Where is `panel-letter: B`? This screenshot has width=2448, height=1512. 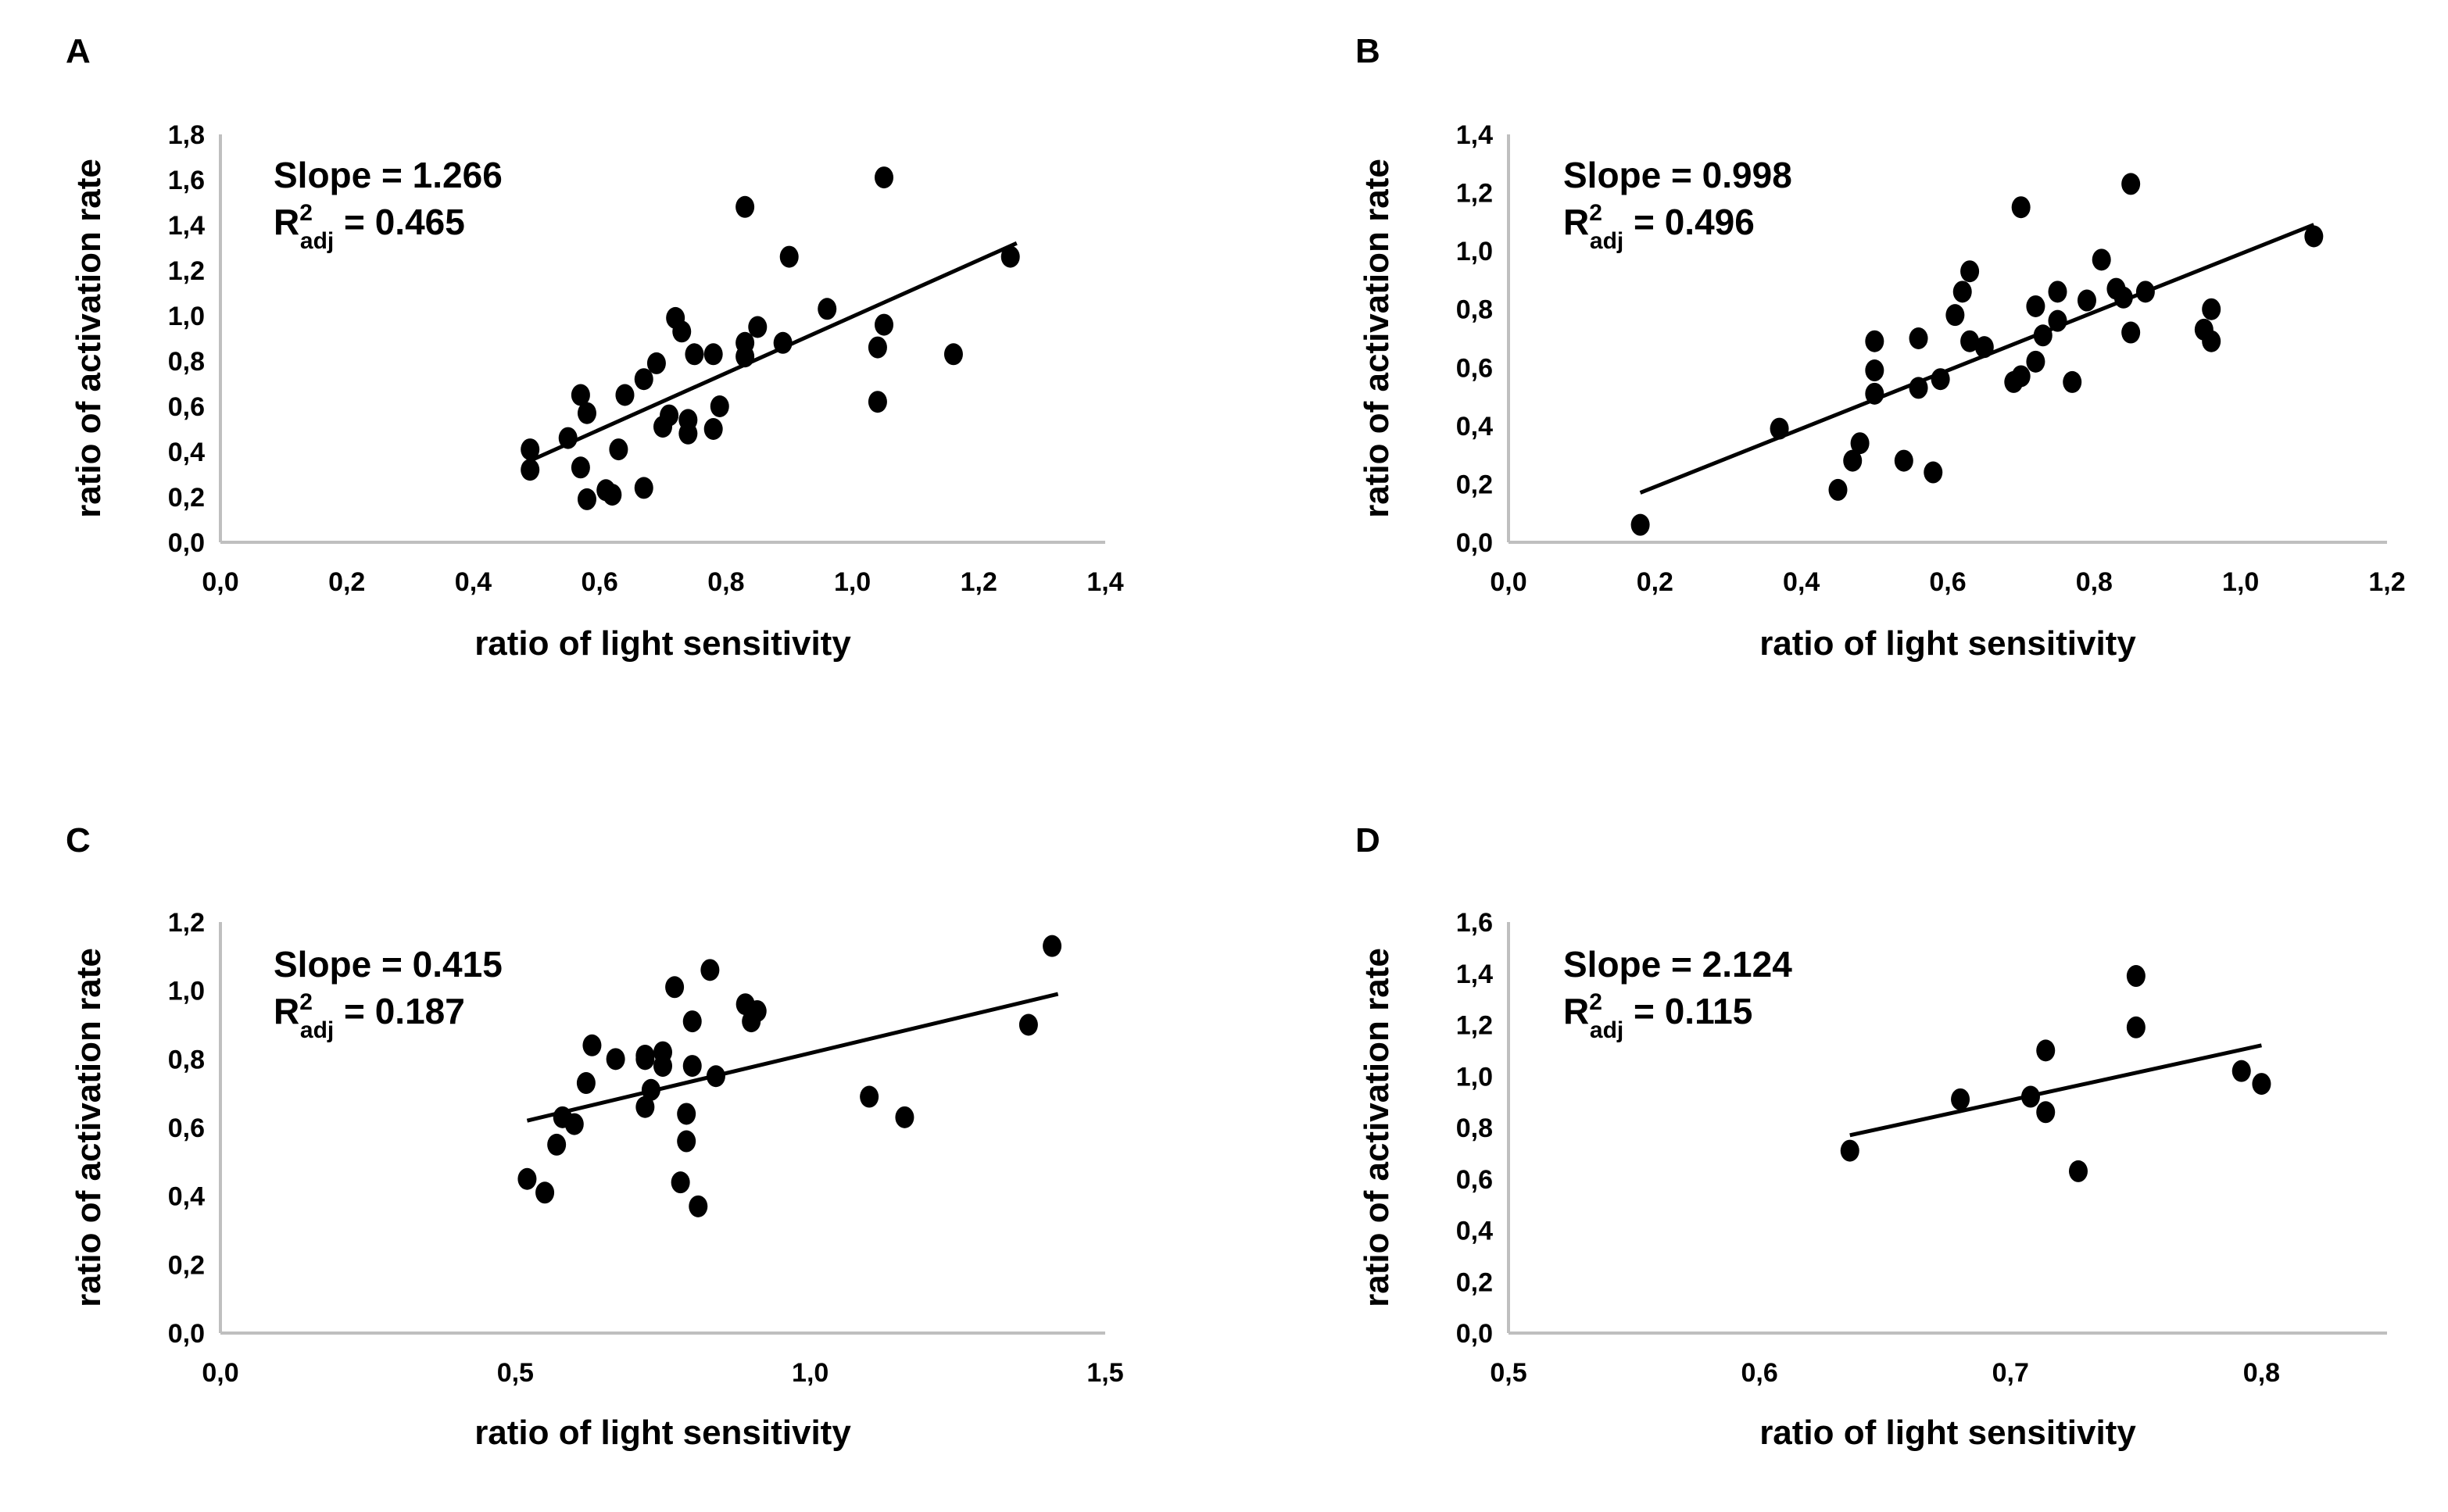
panel-letter: B is located at coordinates (1367, 51).